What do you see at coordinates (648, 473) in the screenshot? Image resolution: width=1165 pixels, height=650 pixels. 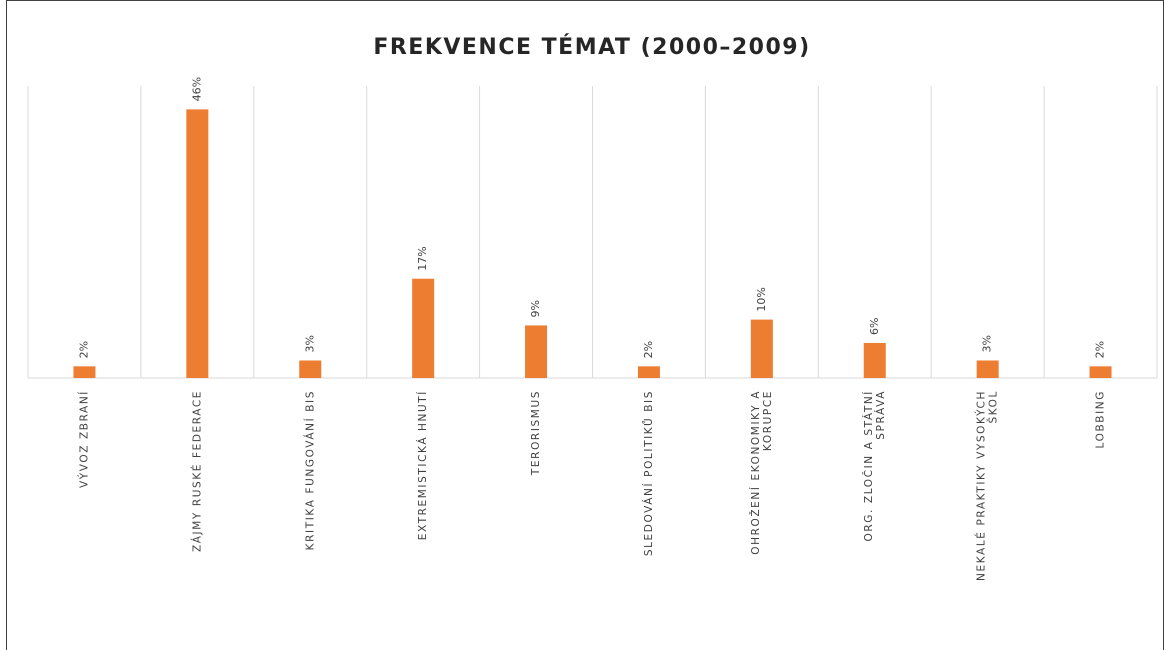 I see `x-tick-label: SLEDOVÁNÍ POLITIKŮ BIS` at bounding box center [648, 473].